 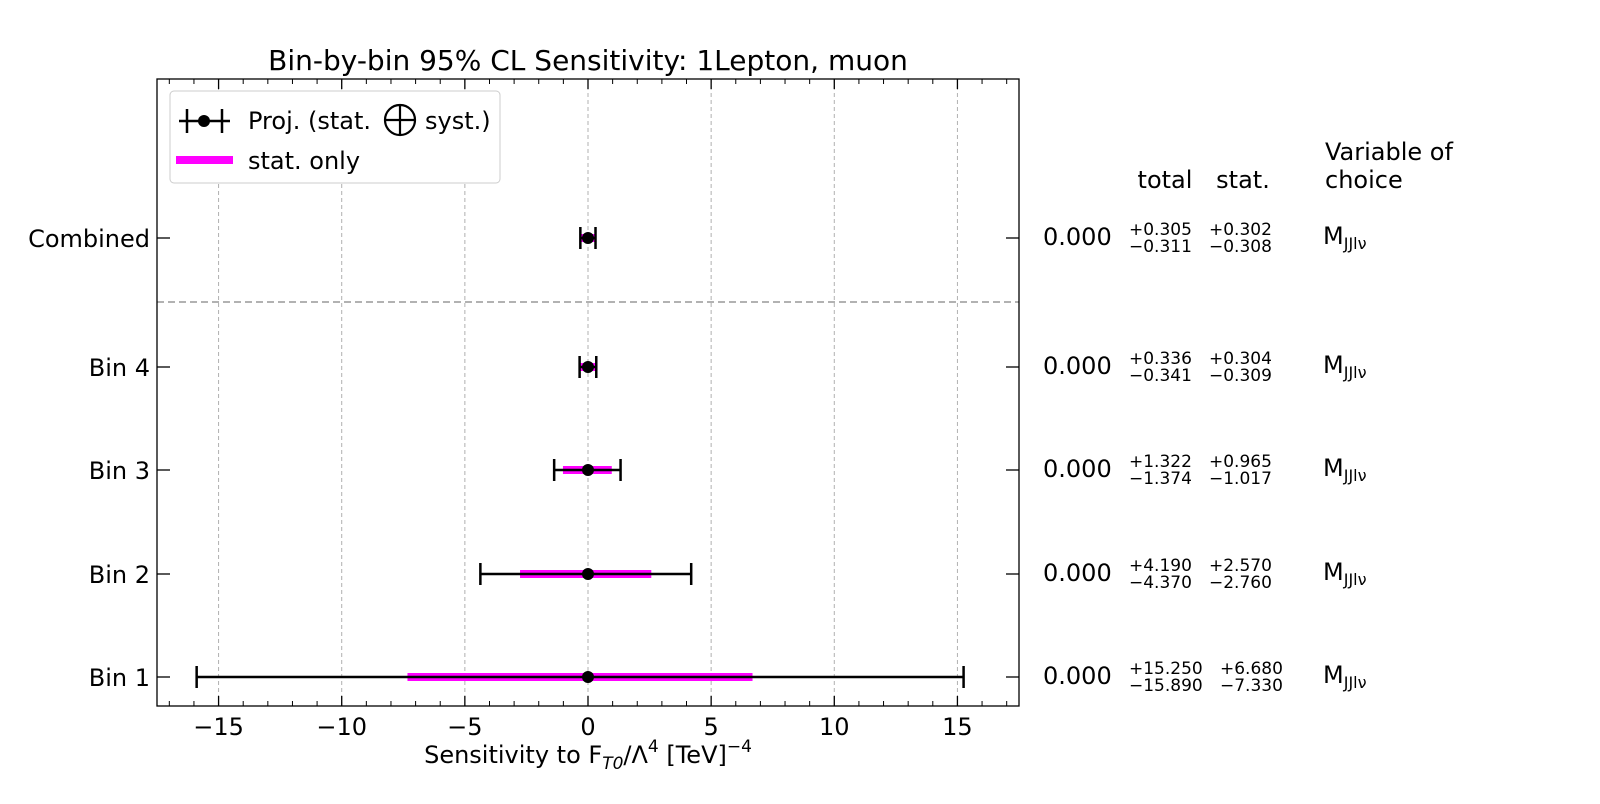 I want to click on legend-label-proj: Proj. (stat., so click(x=309, y=121).